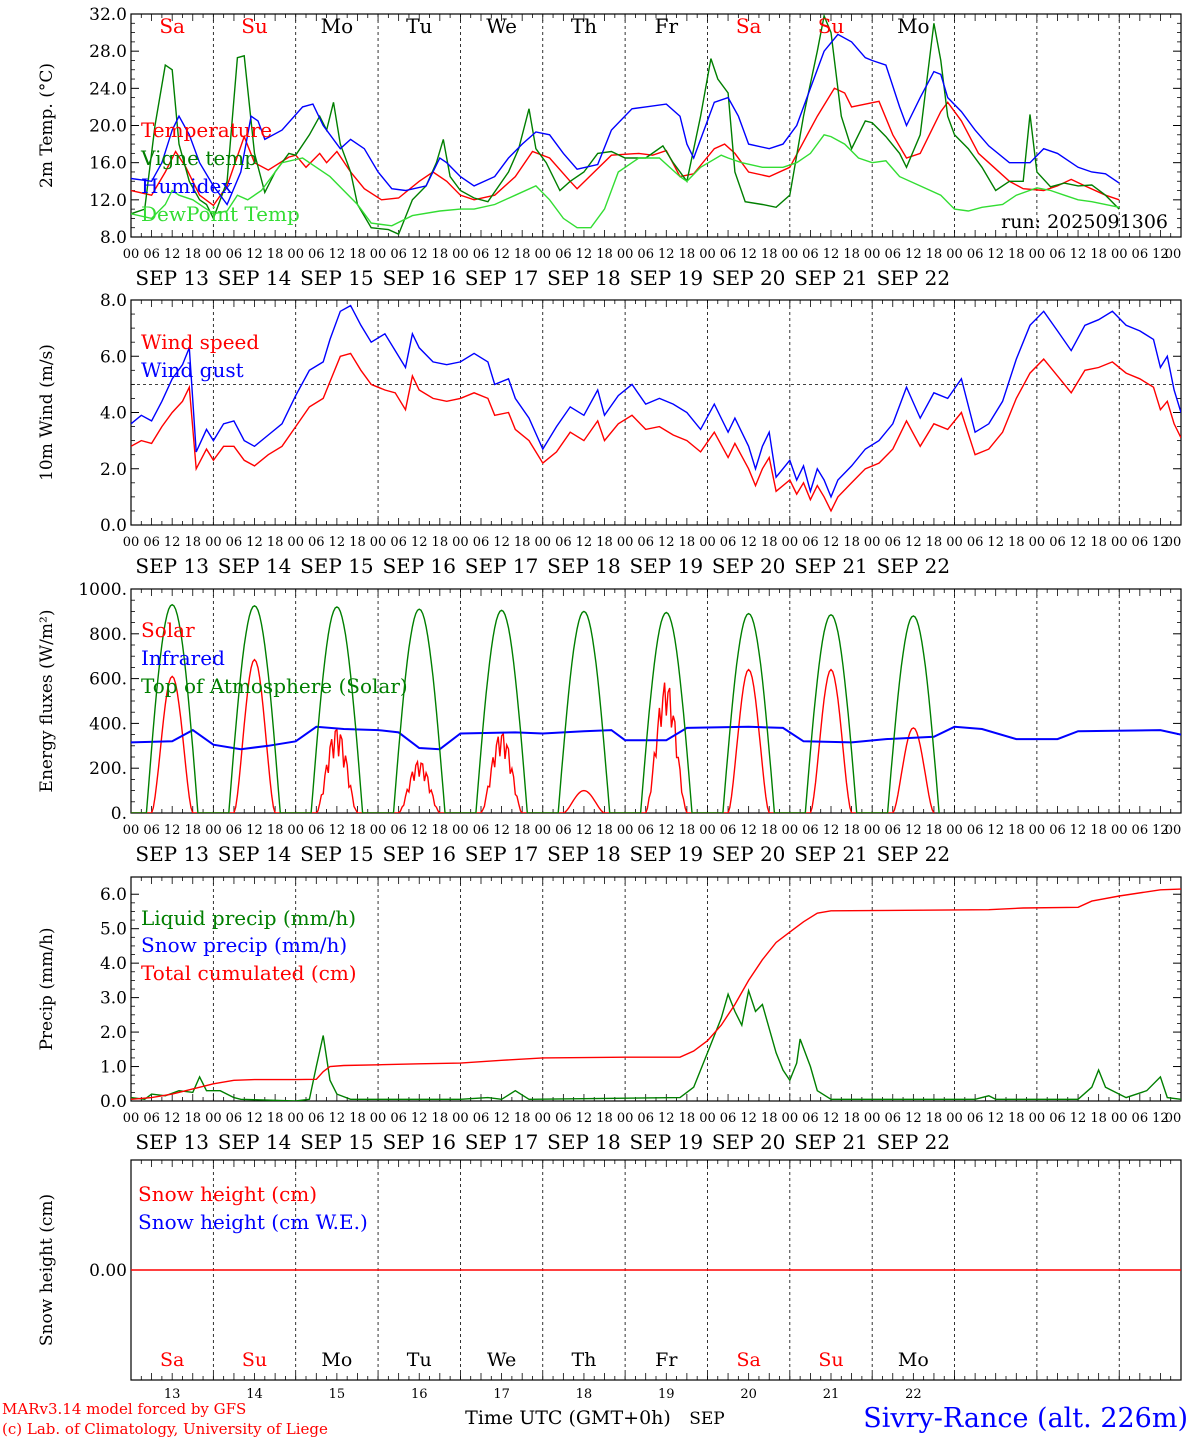 Image resolution: width=1194 pixels, height=1440 pixels. Describe the element at coordinates (113, 414) in the screenshot. I see `y-tick-label: 4.0` at that location.